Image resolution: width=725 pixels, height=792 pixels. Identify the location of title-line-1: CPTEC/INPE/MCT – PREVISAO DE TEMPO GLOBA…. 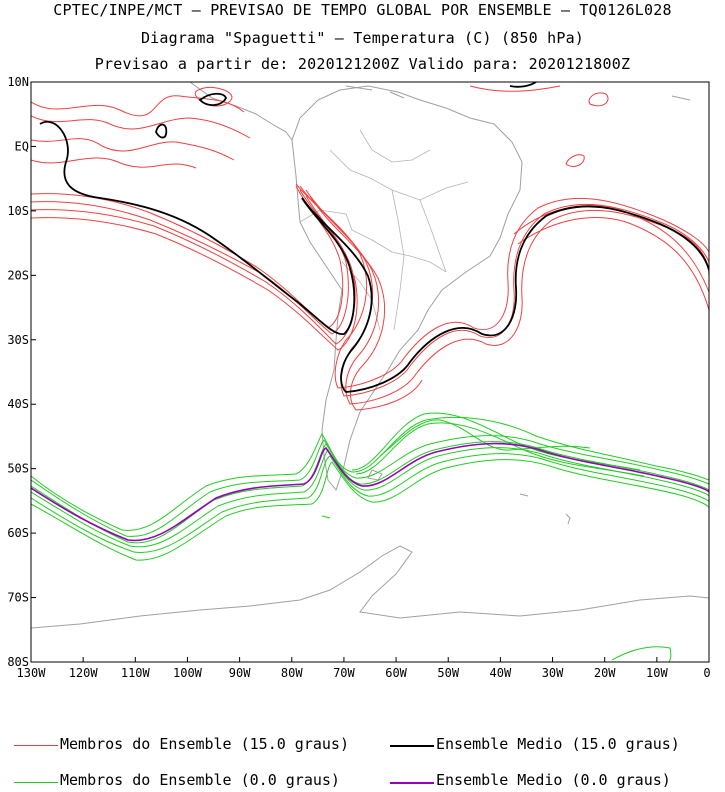
(362, 10).